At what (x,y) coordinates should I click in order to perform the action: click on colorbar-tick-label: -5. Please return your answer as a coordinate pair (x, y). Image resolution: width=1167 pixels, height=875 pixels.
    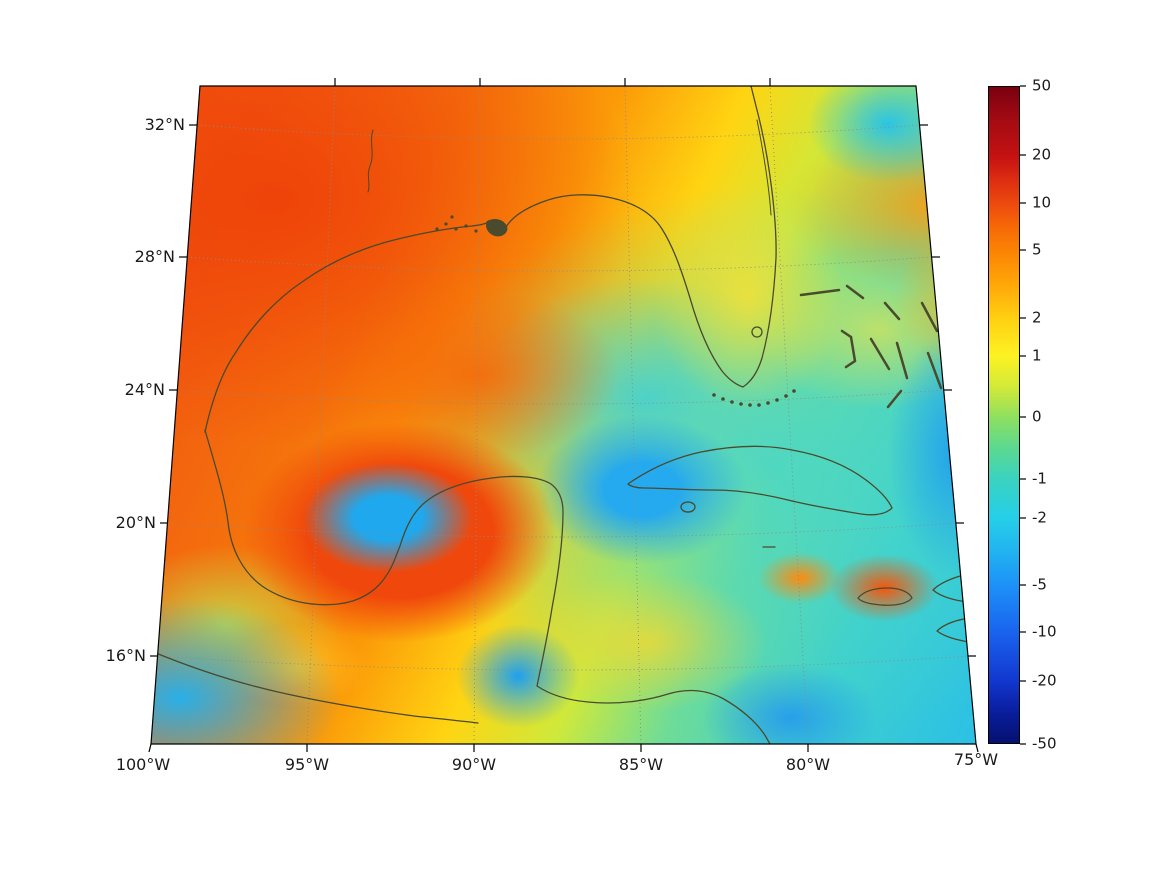
    Looking at the image, I should click on (1039, 584).